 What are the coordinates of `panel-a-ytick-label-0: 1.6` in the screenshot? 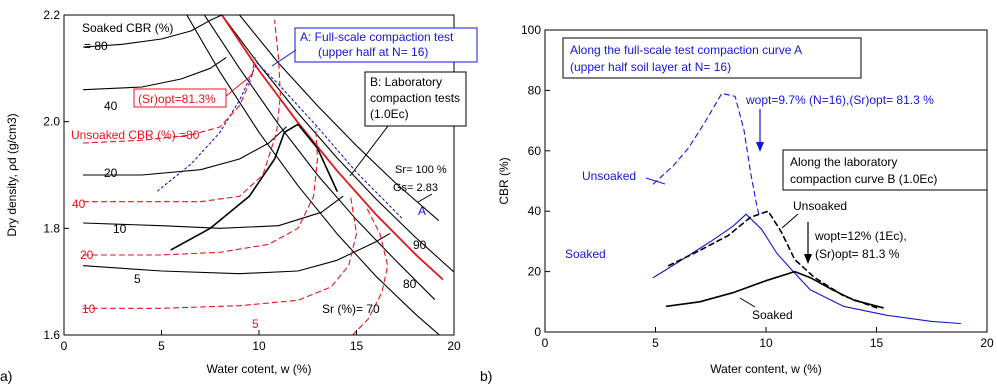 It's located at (51, 335).